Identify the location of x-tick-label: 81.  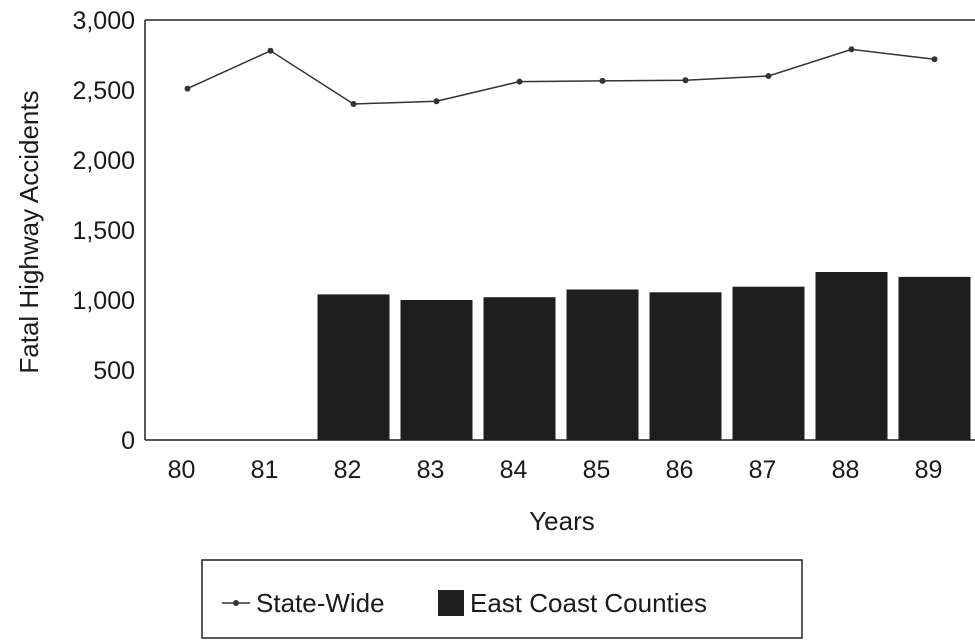
(265, 470).